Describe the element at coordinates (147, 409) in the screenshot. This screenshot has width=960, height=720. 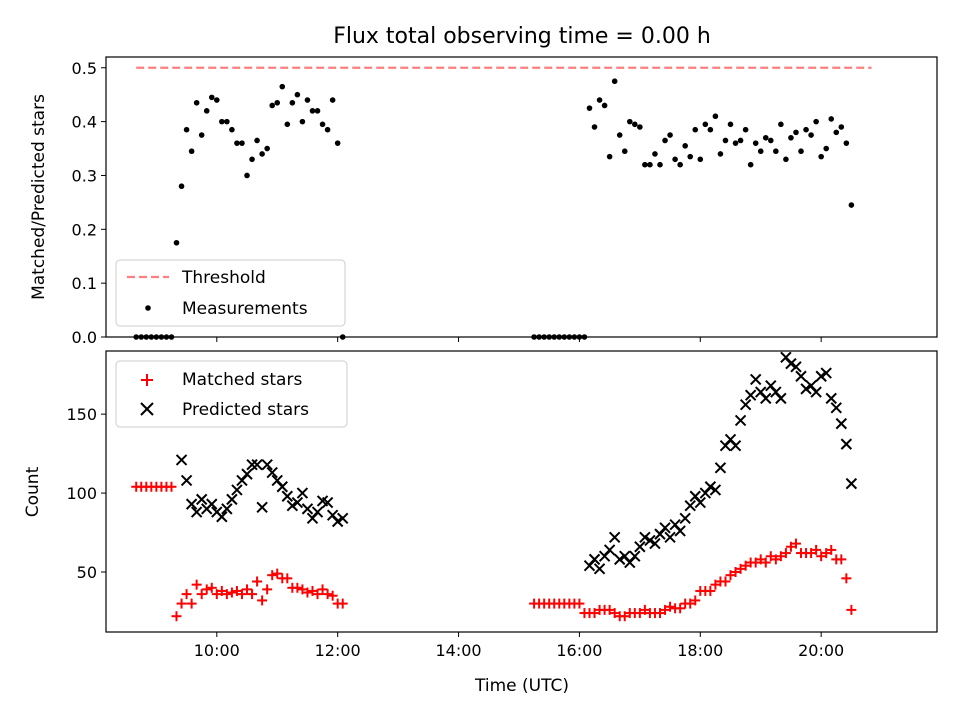
I see `legend-predicted-swatch` at that location.